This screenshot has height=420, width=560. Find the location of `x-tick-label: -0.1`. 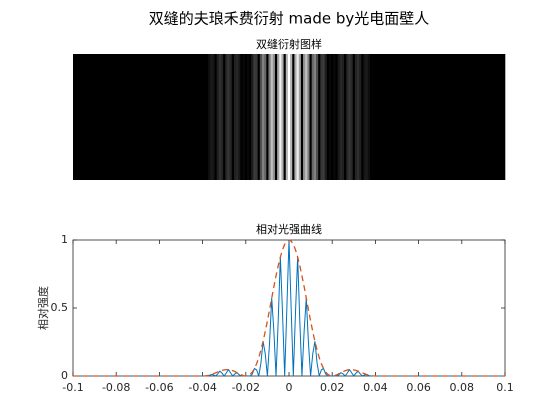

x-tick-label: -0.1 is located at coordinates (72, 387).